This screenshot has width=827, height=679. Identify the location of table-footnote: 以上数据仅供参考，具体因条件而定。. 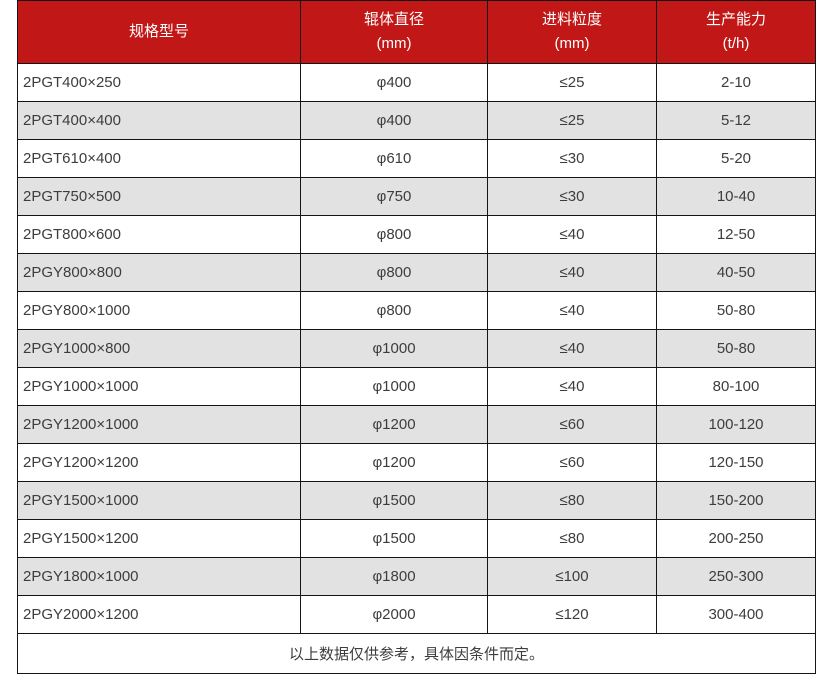
(416, 653).